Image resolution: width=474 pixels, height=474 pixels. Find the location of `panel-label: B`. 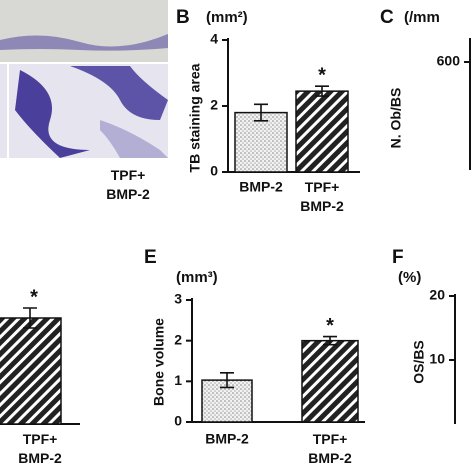

panel-label: B is located at coordinates (183, 17).